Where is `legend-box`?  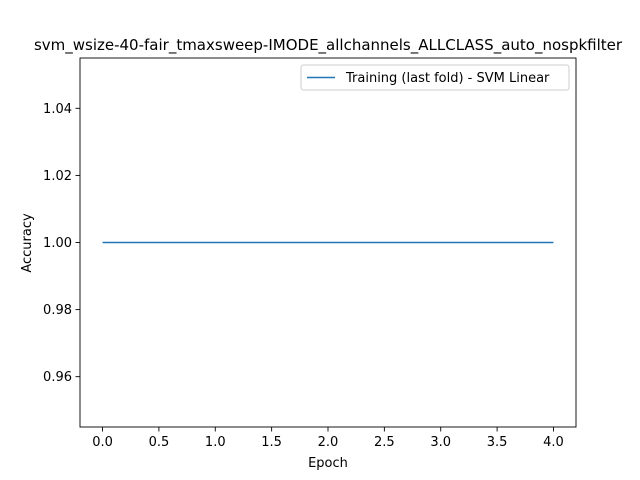
legend-box is located at coordinates (435, 77).